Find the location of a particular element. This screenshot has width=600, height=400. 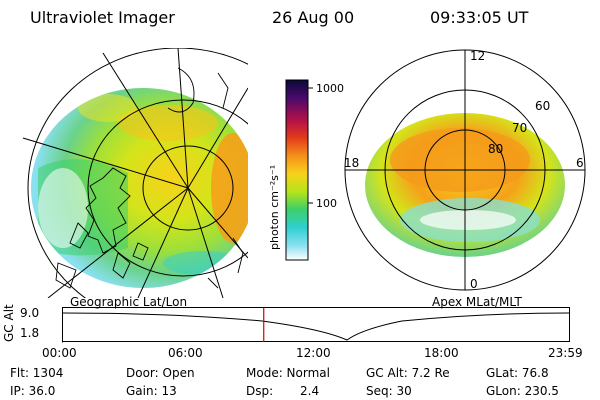

xtick-2359: 23:59 is located at coordinates (565, 353).